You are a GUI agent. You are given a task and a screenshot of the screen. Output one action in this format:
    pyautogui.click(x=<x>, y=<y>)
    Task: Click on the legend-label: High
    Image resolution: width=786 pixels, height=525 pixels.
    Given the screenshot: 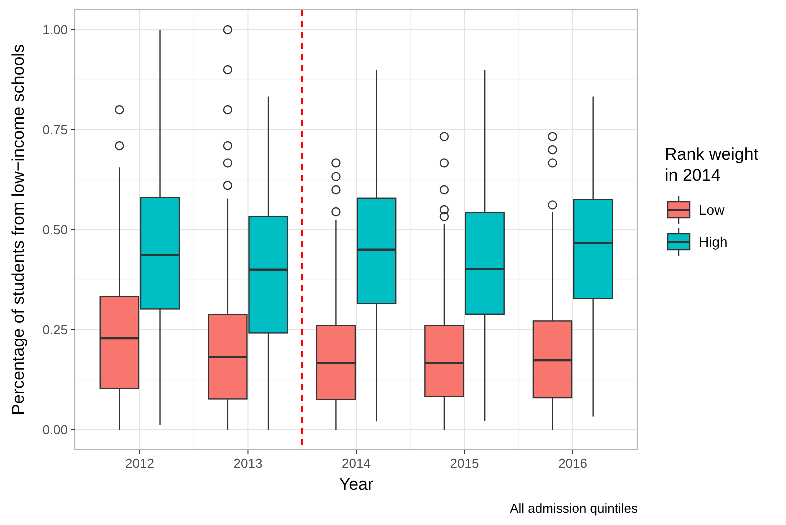 What is the action you would take?
    pyautogui.click(x=713, y=242)
    